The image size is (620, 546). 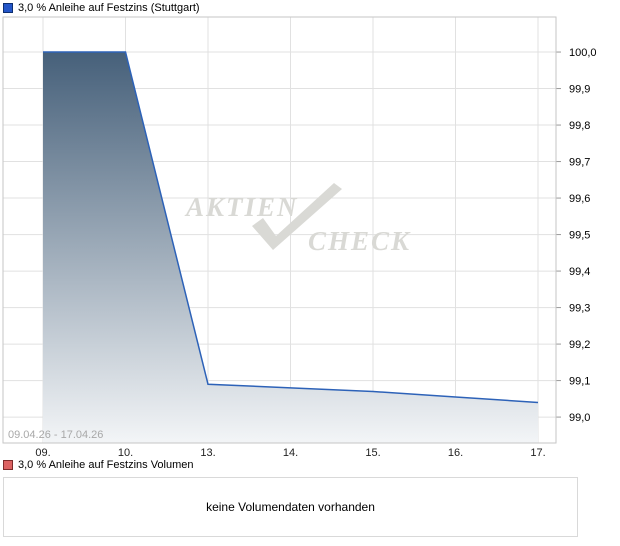 I want to click on y-tick-label: 99,7, so click(x=579, y=163).